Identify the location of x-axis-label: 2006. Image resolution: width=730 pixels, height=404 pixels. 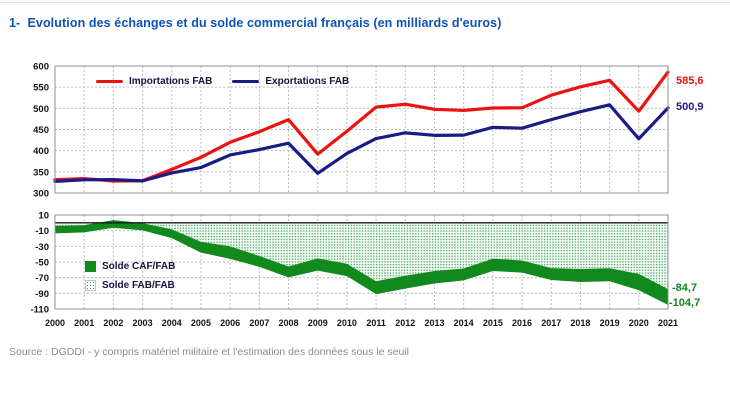
(230, 323).